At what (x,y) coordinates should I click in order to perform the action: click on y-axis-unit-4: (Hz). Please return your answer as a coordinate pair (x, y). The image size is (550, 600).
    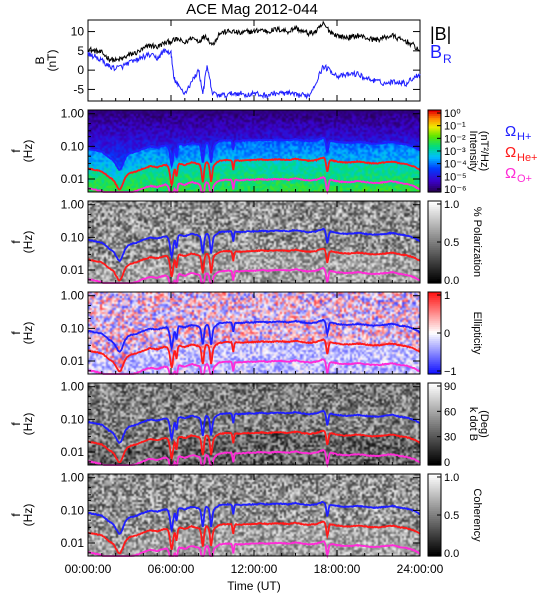
    Looking at the image, I should click on (28, 424).